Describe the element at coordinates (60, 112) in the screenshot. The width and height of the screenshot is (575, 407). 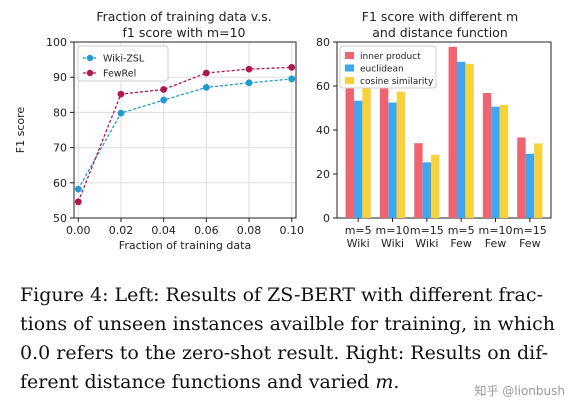
I see `left-y-tick-label: 80` at that location.